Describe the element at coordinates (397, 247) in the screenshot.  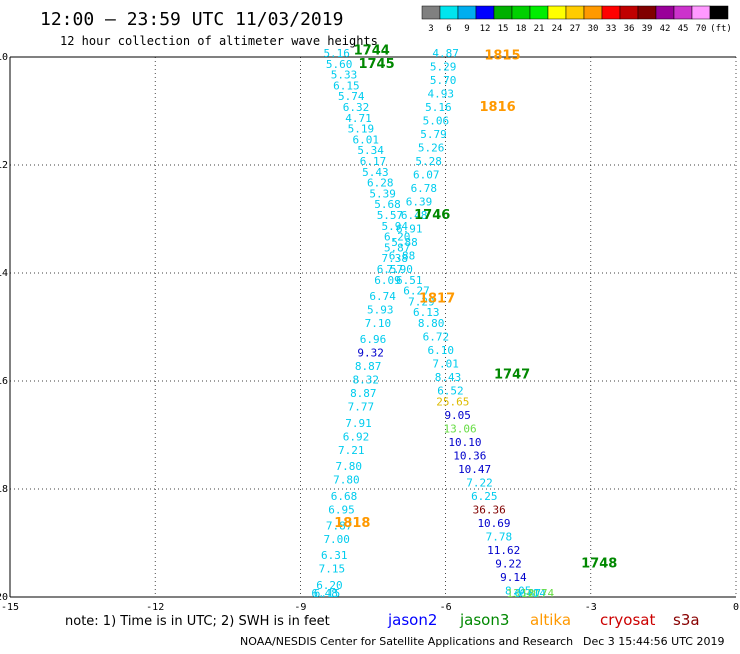
I see `swh-value: 5.87` at that location.